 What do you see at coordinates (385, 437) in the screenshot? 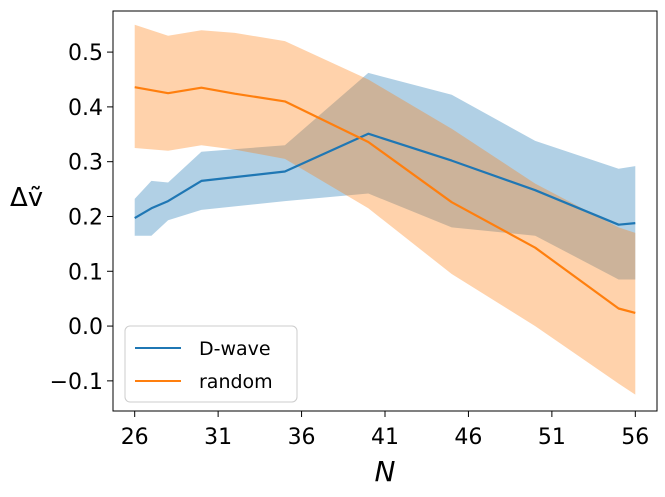
I see `x-tick-label: 41` at bounding box center [385, 437].